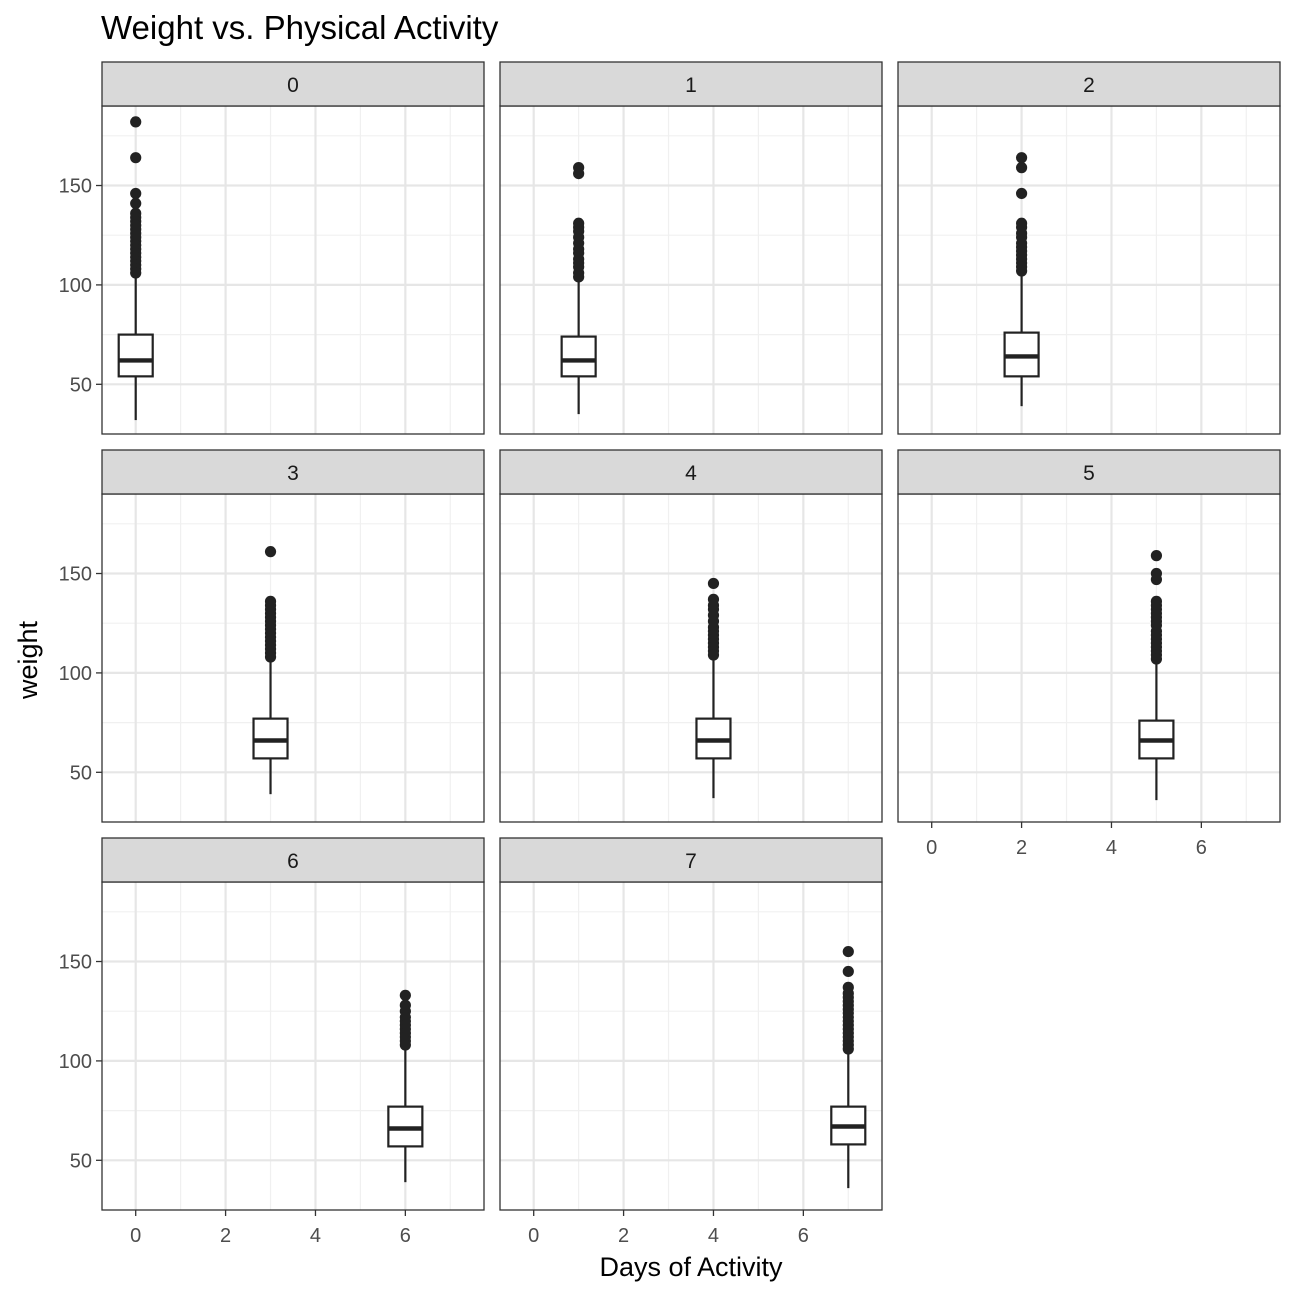 The image size is (1296, 1296). I want to click on facet-panel-6: 6 50 100 150 0 2 4 6, so click(272, 1042).